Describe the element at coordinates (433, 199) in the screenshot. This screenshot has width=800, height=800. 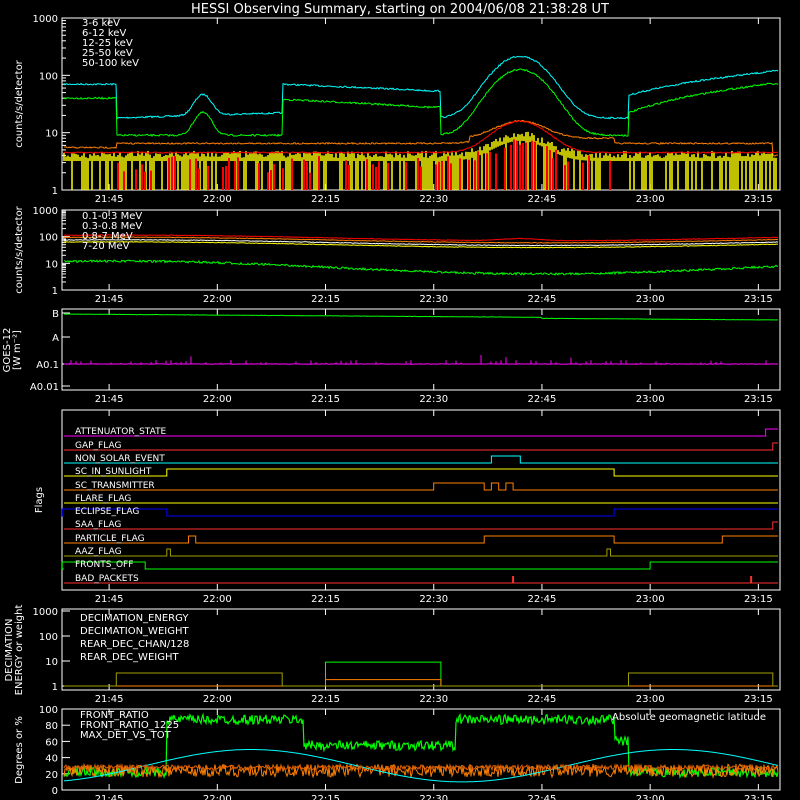
I see `xray-xtick-label: 22:30` at that location.